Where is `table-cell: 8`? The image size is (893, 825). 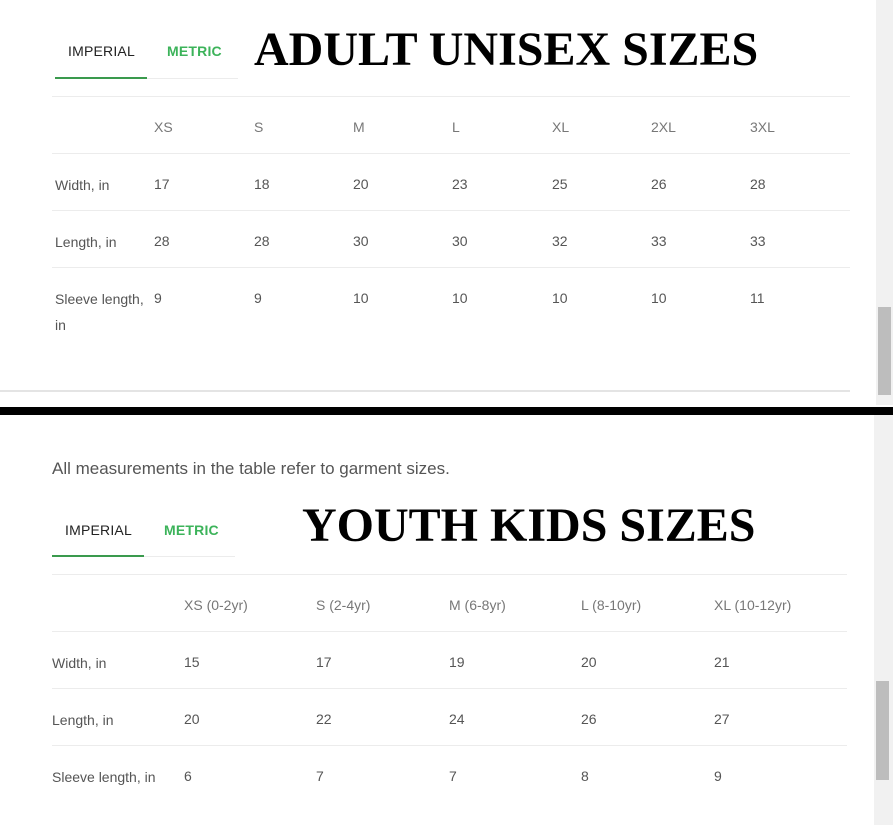 table-cell: 8 is located at coordinates (585, 776).